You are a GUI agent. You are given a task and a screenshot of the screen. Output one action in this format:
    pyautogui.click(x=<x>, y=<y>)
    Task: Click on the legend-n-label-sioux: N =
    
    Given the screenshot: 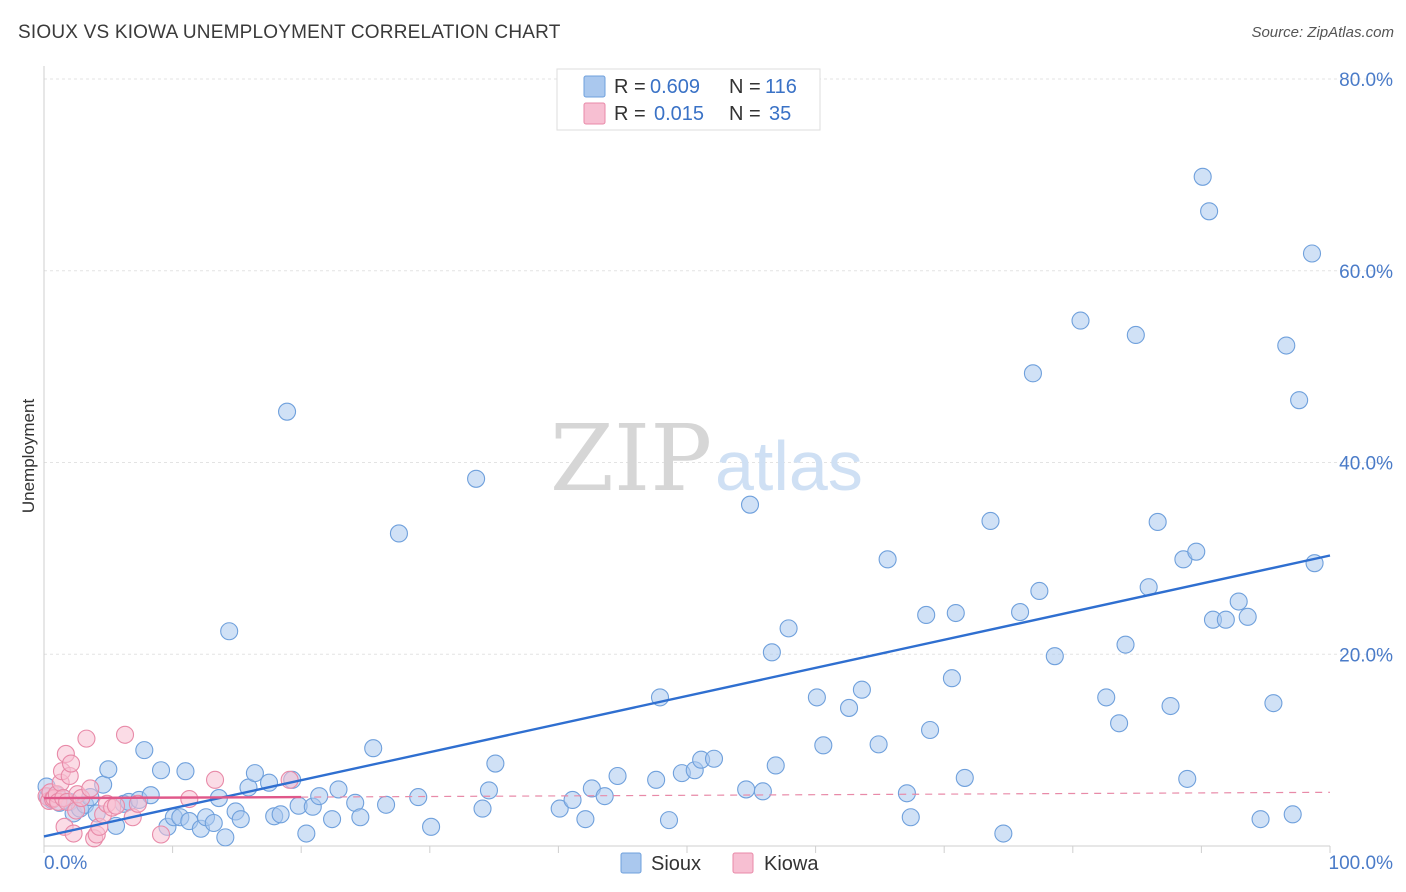 What is the action you would take?
    pyautogui.click(x=745, y=87)
    